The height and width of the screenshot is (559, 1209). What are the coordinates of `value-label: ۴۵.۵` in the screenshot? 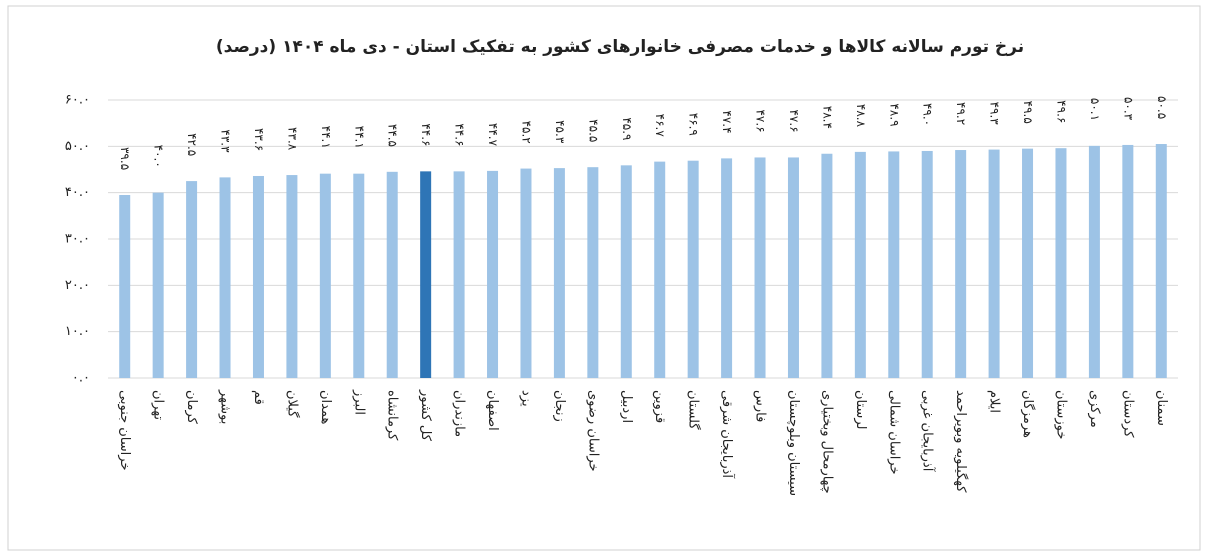 It's located at (593, 130).